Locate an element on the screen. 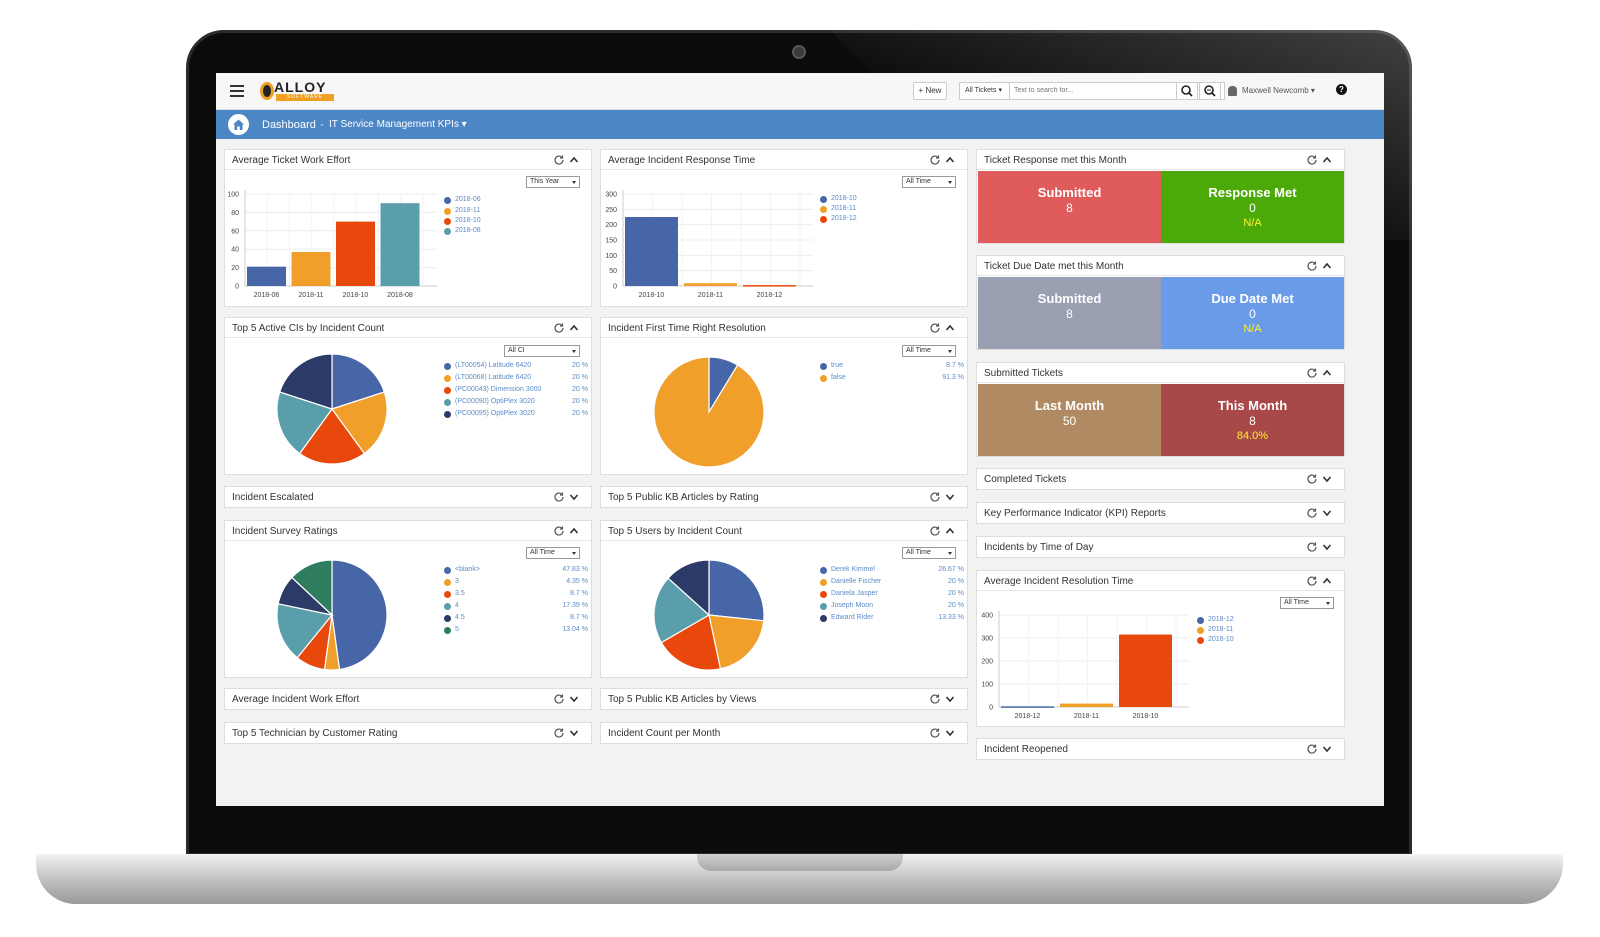 The height and width of the screenshot is (937, 1600). panel-avg-incident-work-effort: Average Incident Work Effort is located at coordinates (408, 699).